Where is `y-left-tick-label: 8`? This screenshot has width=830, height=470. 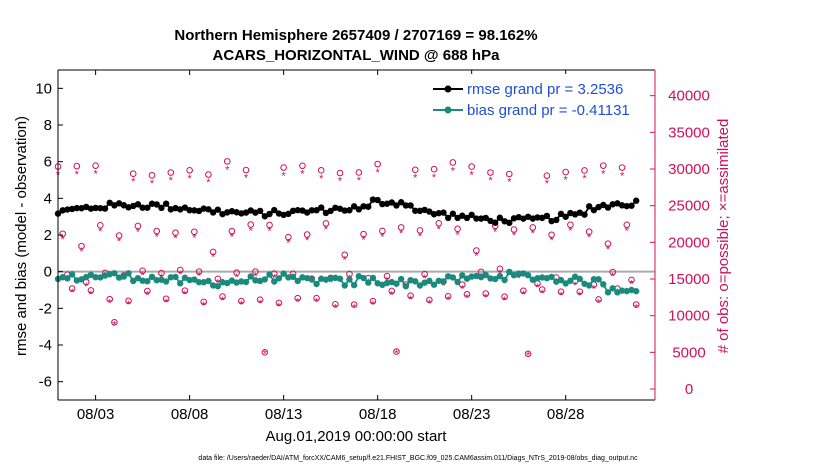
y-left-tick-label: 8 is located at coordinates (48, 125).